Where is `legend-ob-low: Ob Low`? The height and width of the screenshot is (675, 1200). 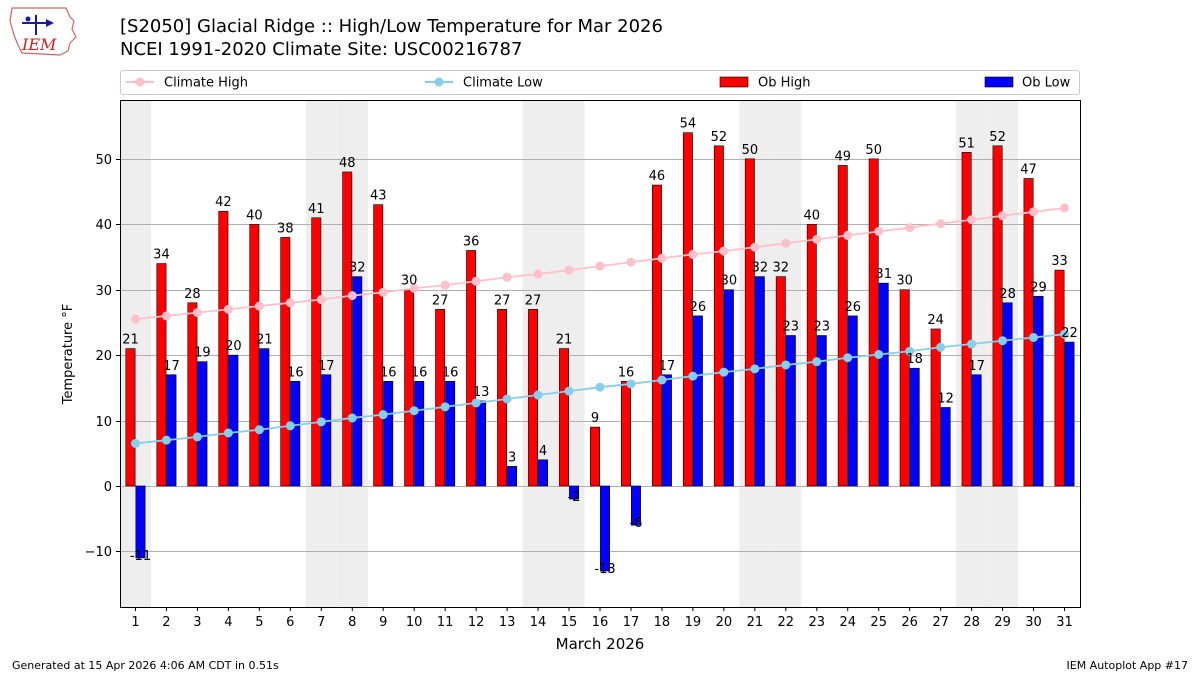 legend-ob-low: Ob Low is located at coordinates (1027, 83).